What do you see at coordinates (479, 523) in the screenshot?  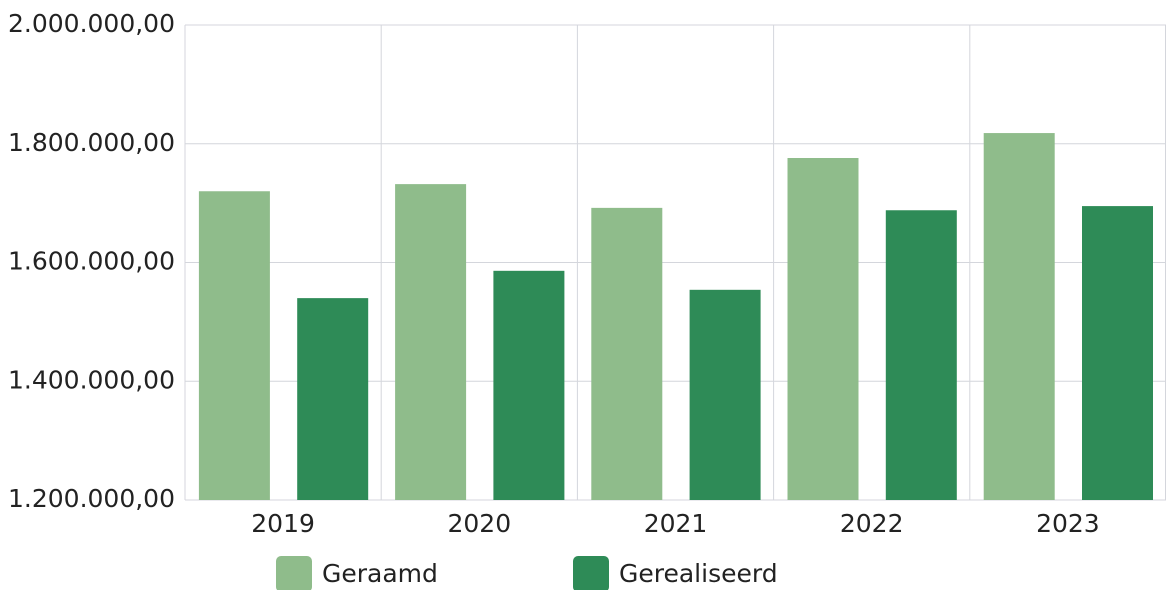 I see `x-tick-label: 2020` at bounding box center [479, 523].